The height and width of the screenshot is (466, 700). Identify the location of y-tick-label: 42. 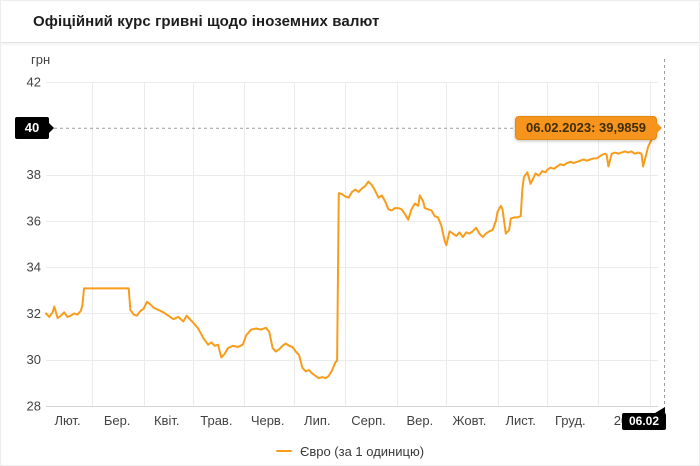
(34, 82).